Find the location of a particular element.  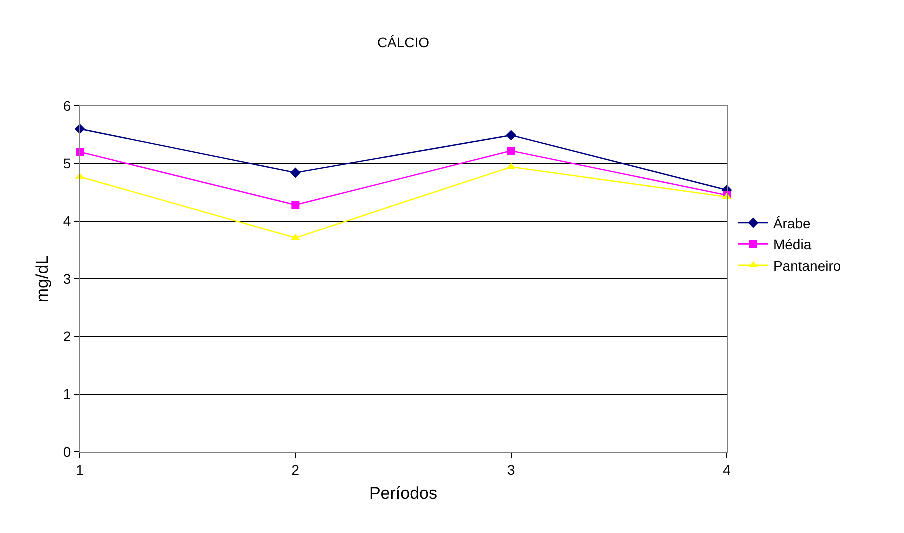

y-tick-label: 5 is located at coordinates (67, 164).